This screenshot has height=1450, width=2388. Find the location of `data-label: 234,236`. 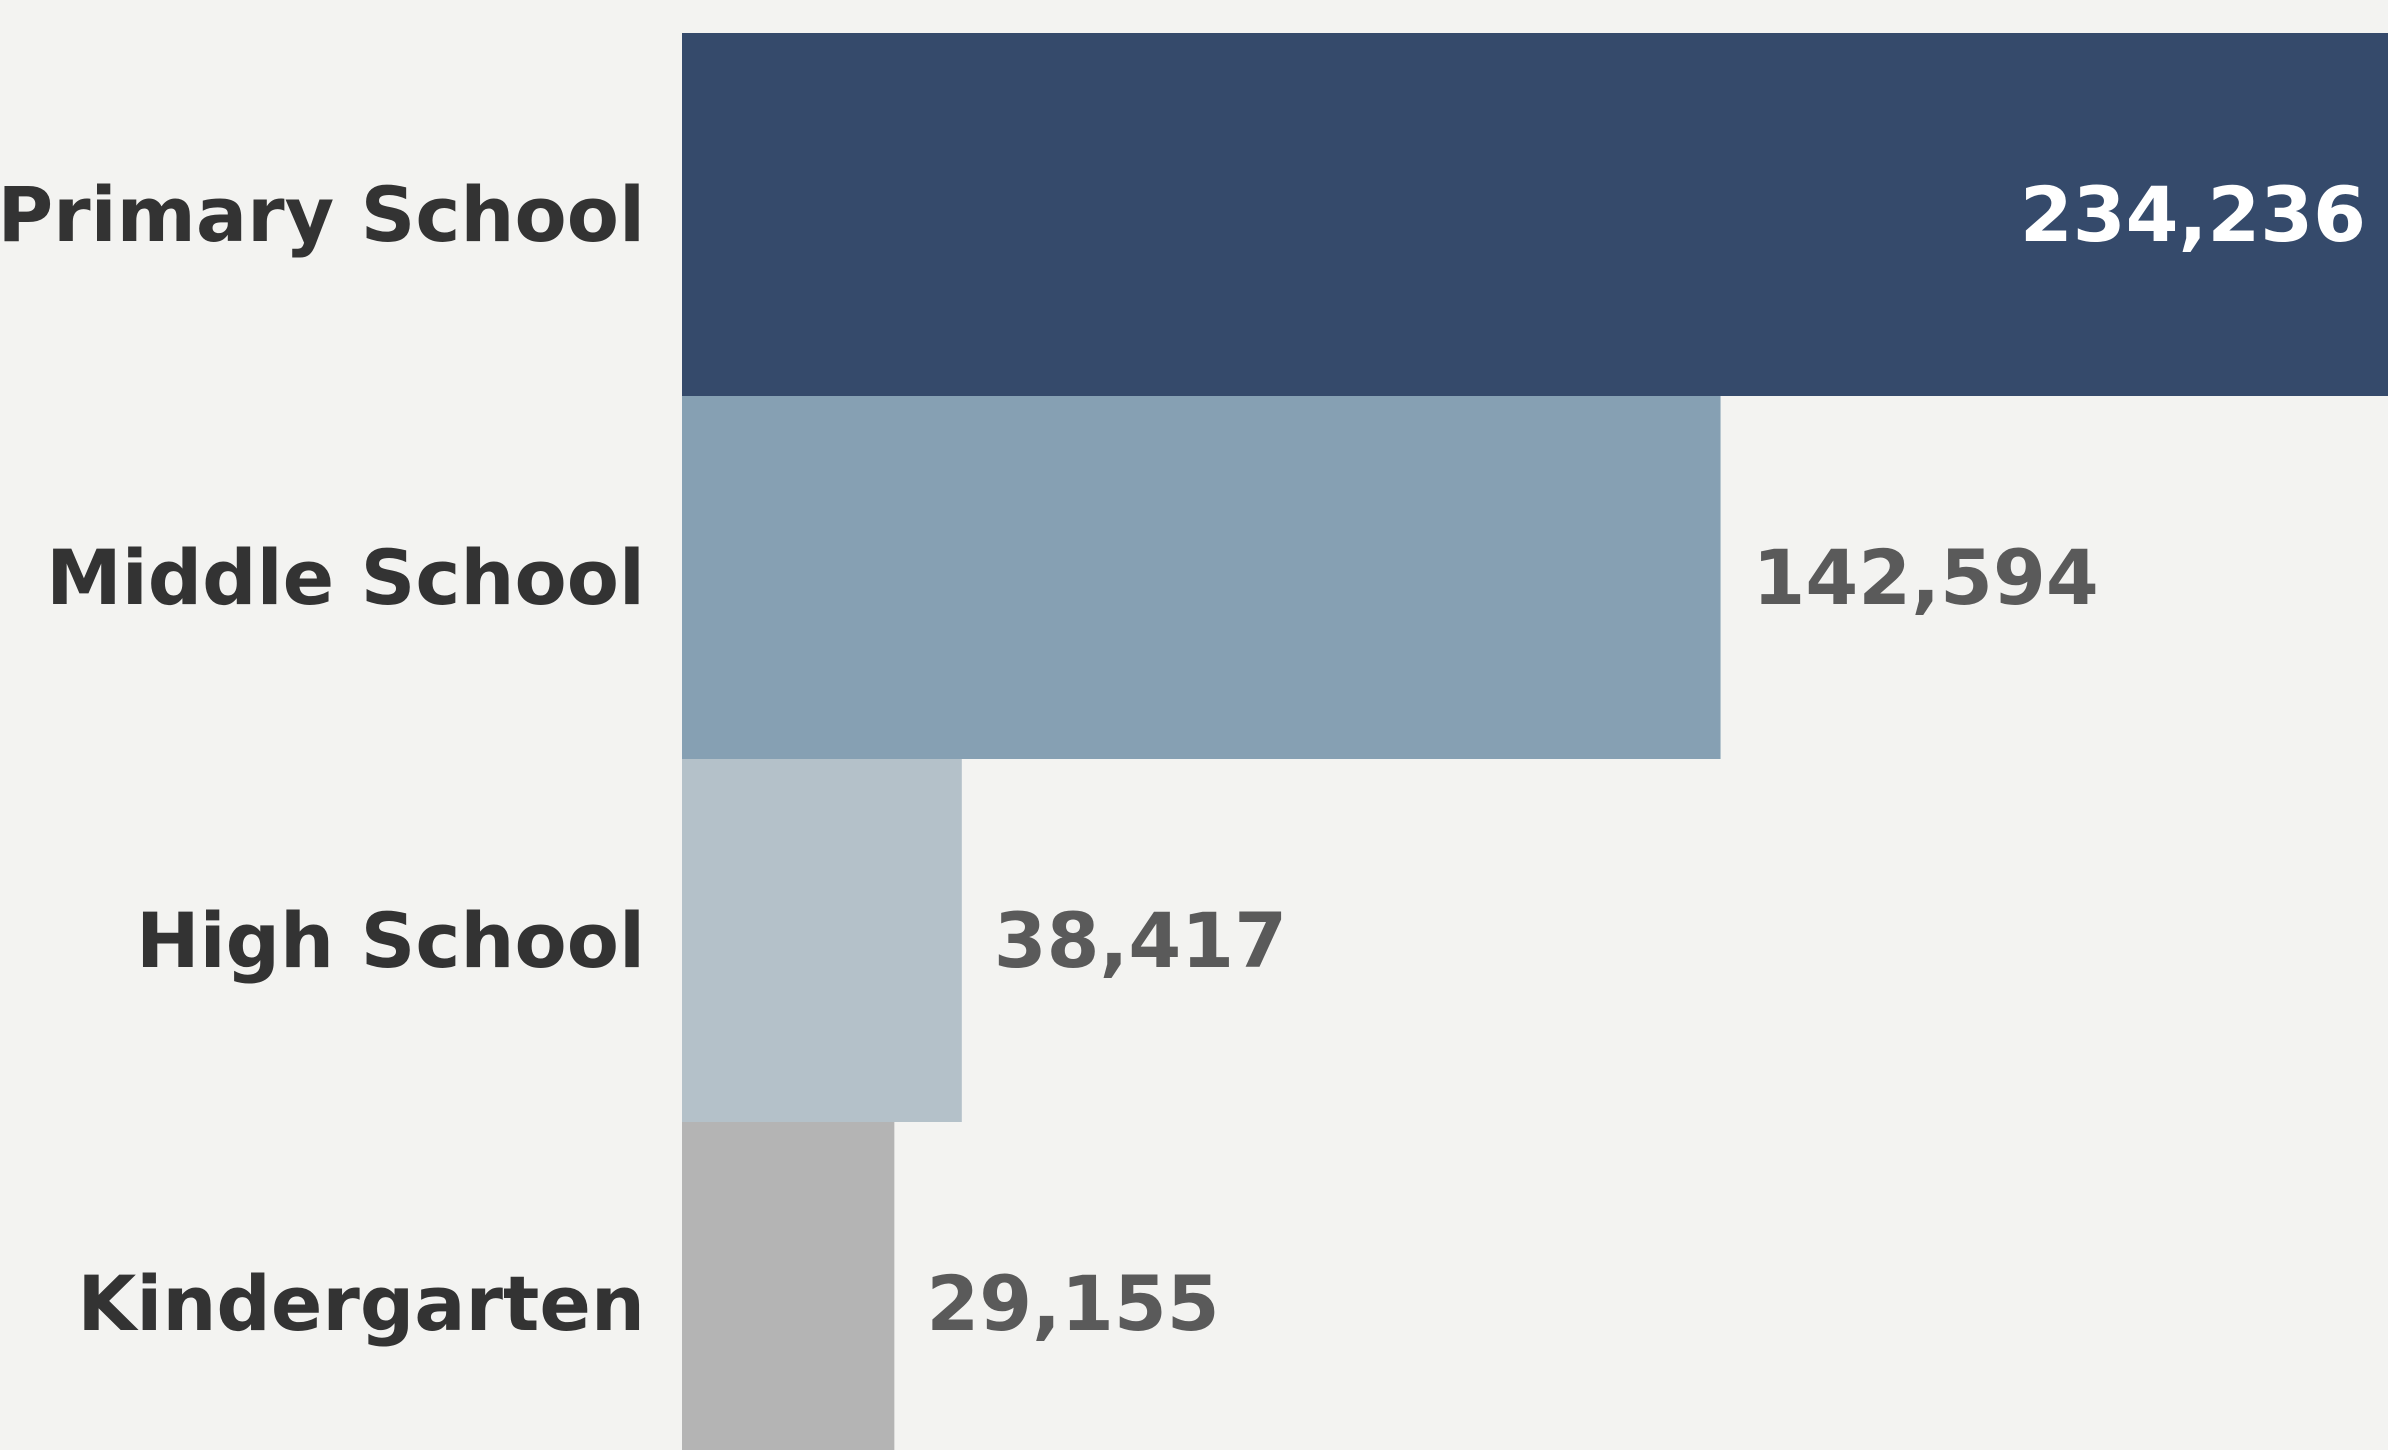

data-label: 234,236 is located at coordinates (2193, 214).